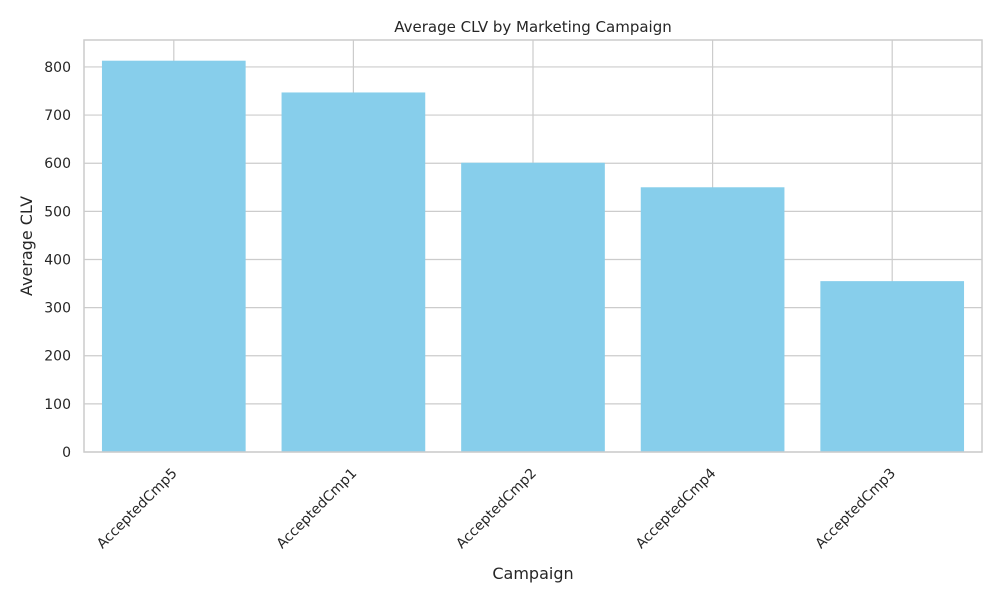 This screenshot has height=604, width=1000. I want to click on x-tick-label: AcceptedCmp4, so click(676, 508).